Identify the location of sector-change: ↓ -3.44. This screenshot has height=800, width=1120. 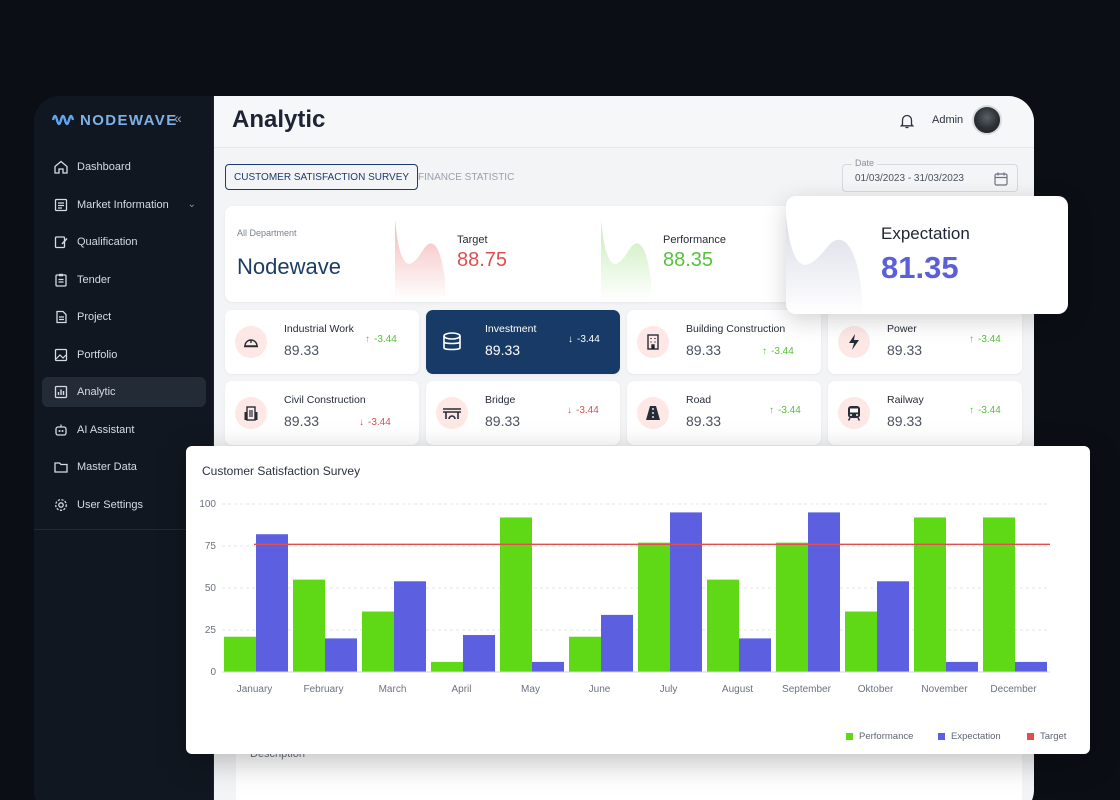
(583, 410).